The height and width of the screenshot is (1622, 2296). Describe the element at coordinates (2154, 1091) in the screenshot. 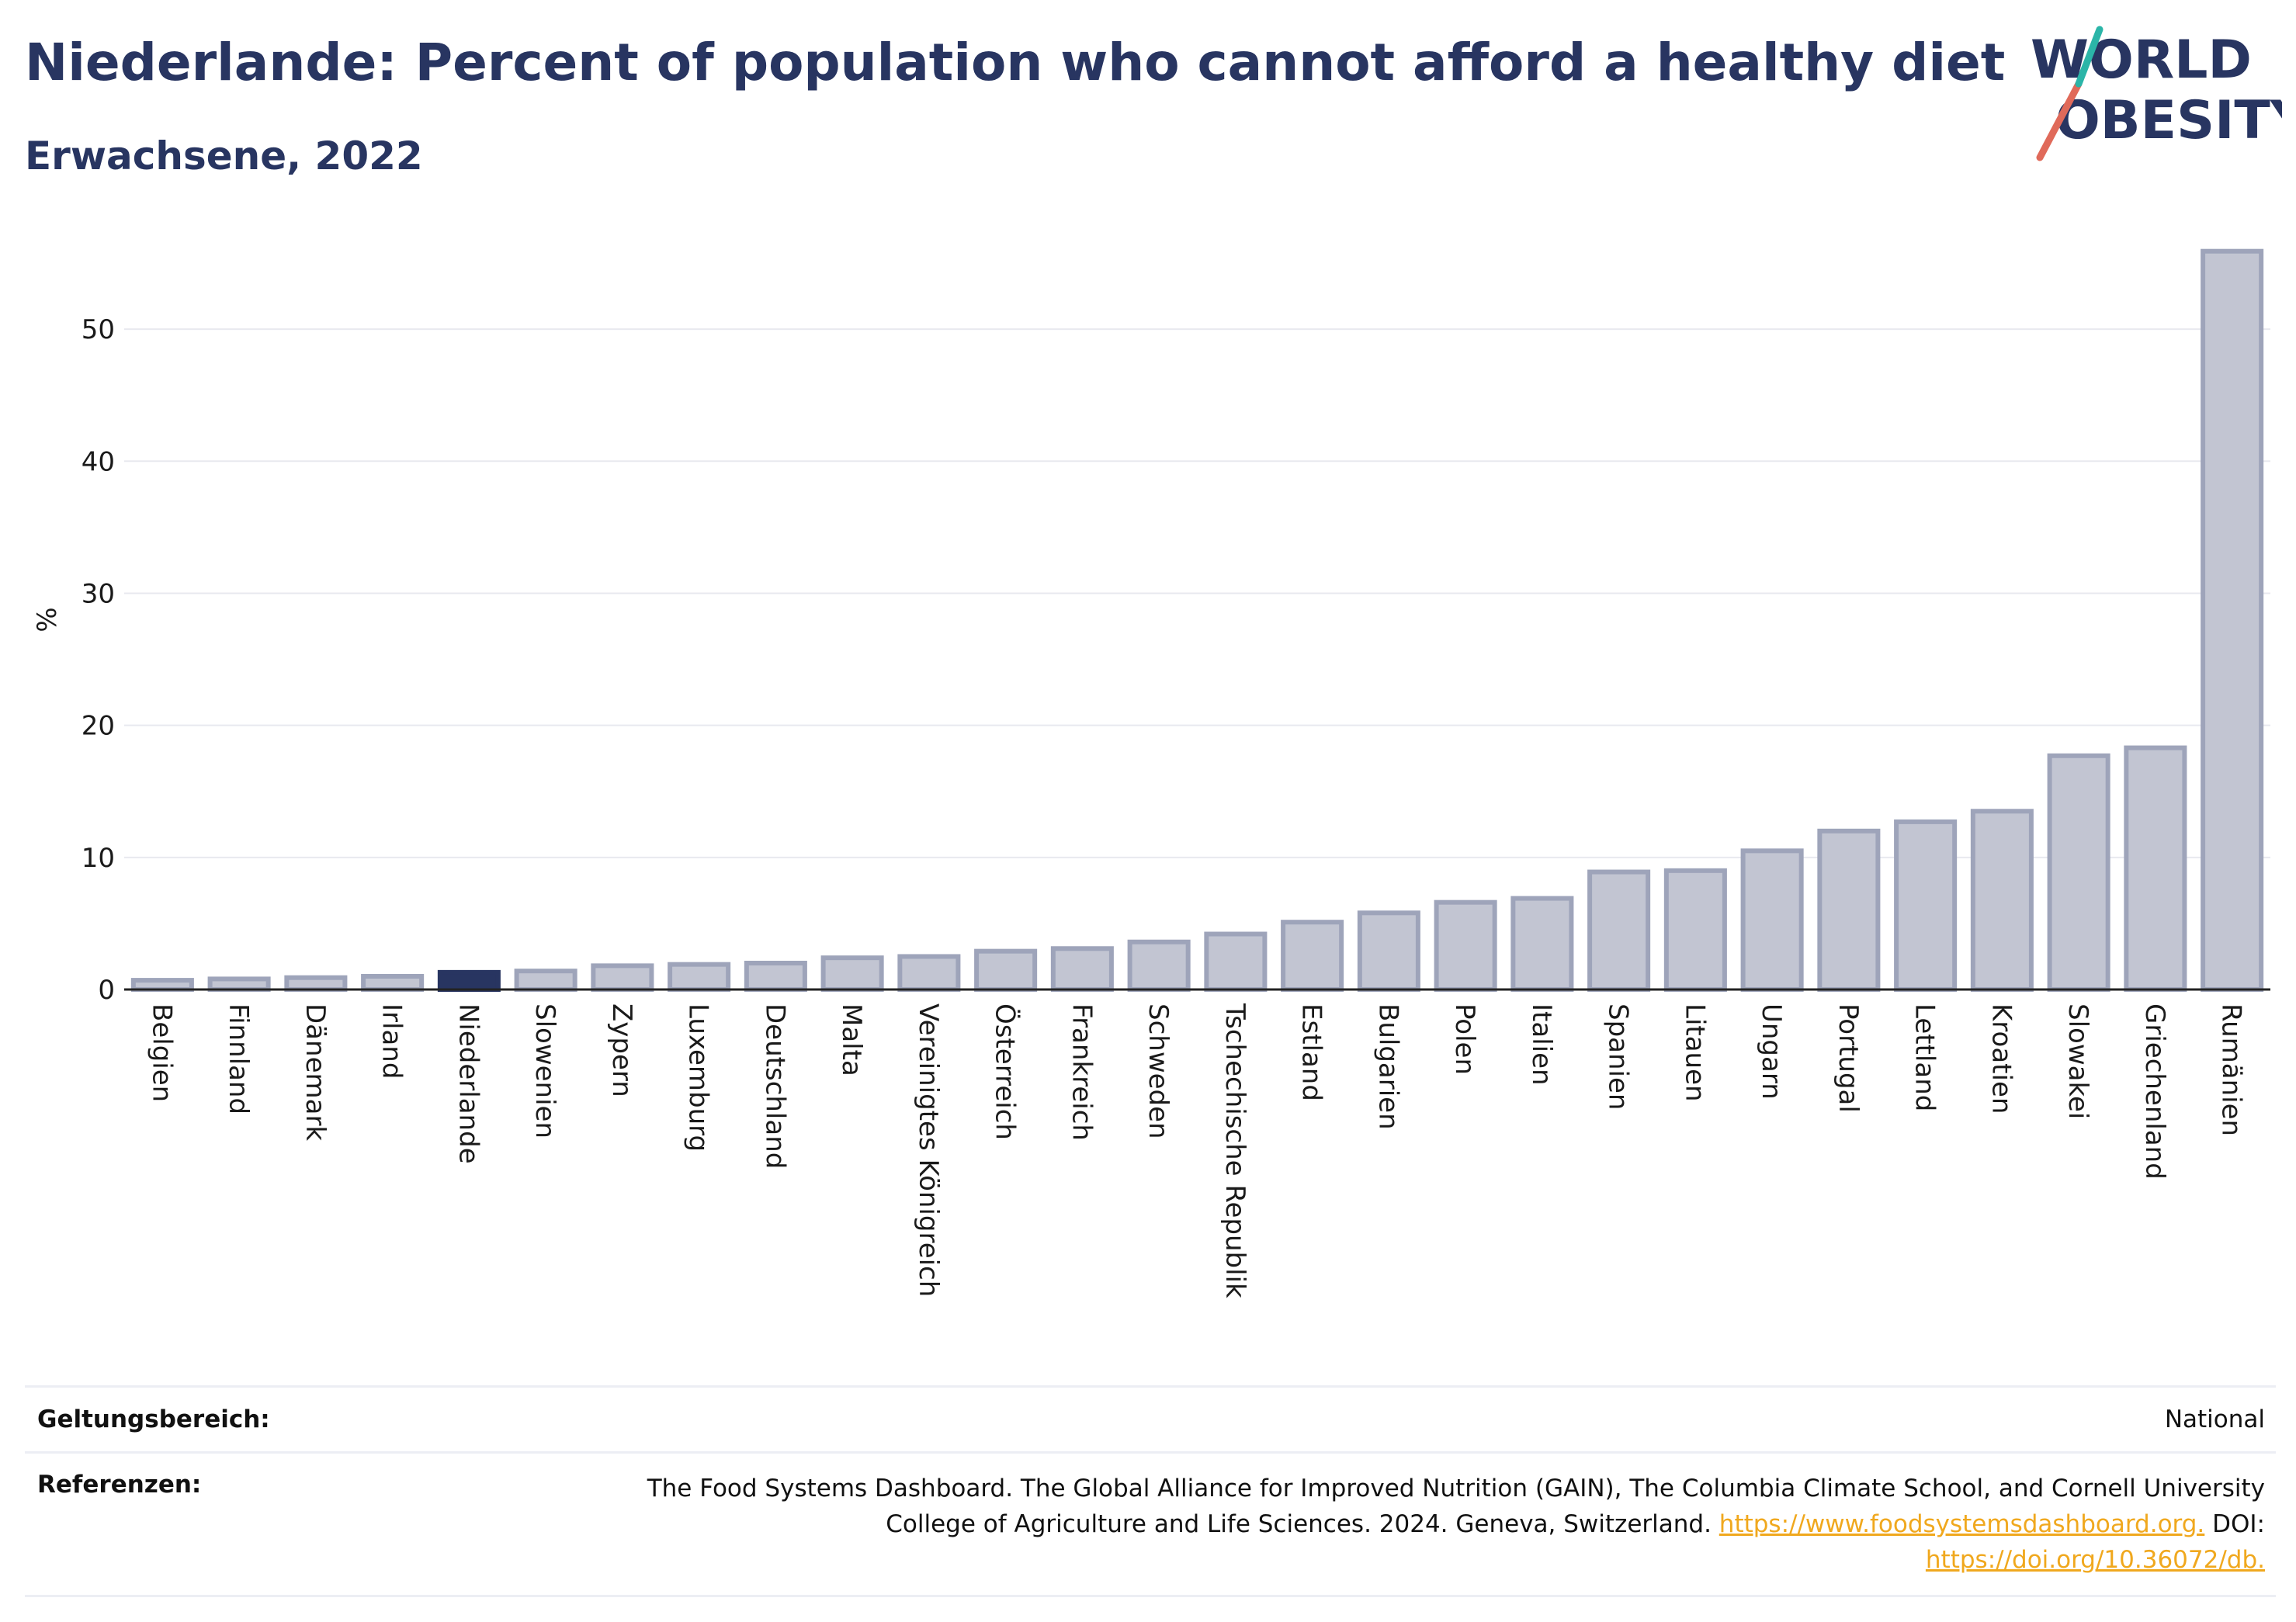

I see `x-tick-label: Griechenland` at that location.